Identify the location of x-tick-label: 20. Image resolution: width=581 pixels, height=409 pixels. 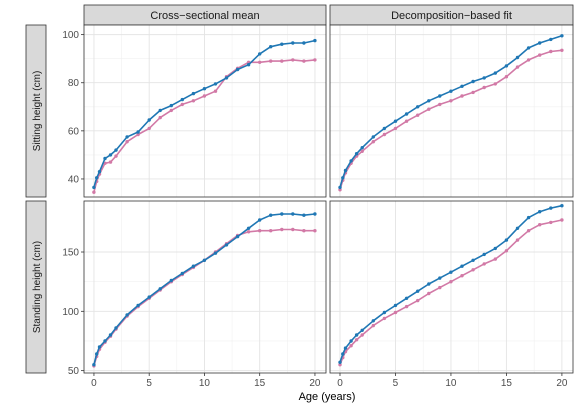
(315, 383).